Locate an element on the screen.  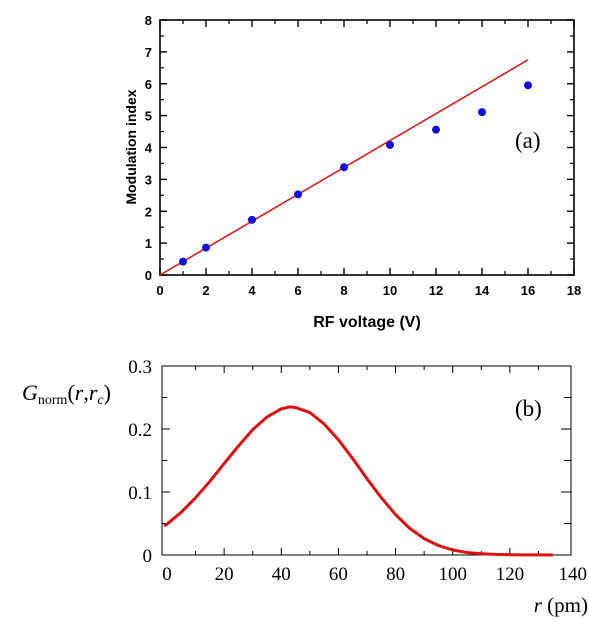
y-tick-label: 7 is located at coordinates (148, 52).